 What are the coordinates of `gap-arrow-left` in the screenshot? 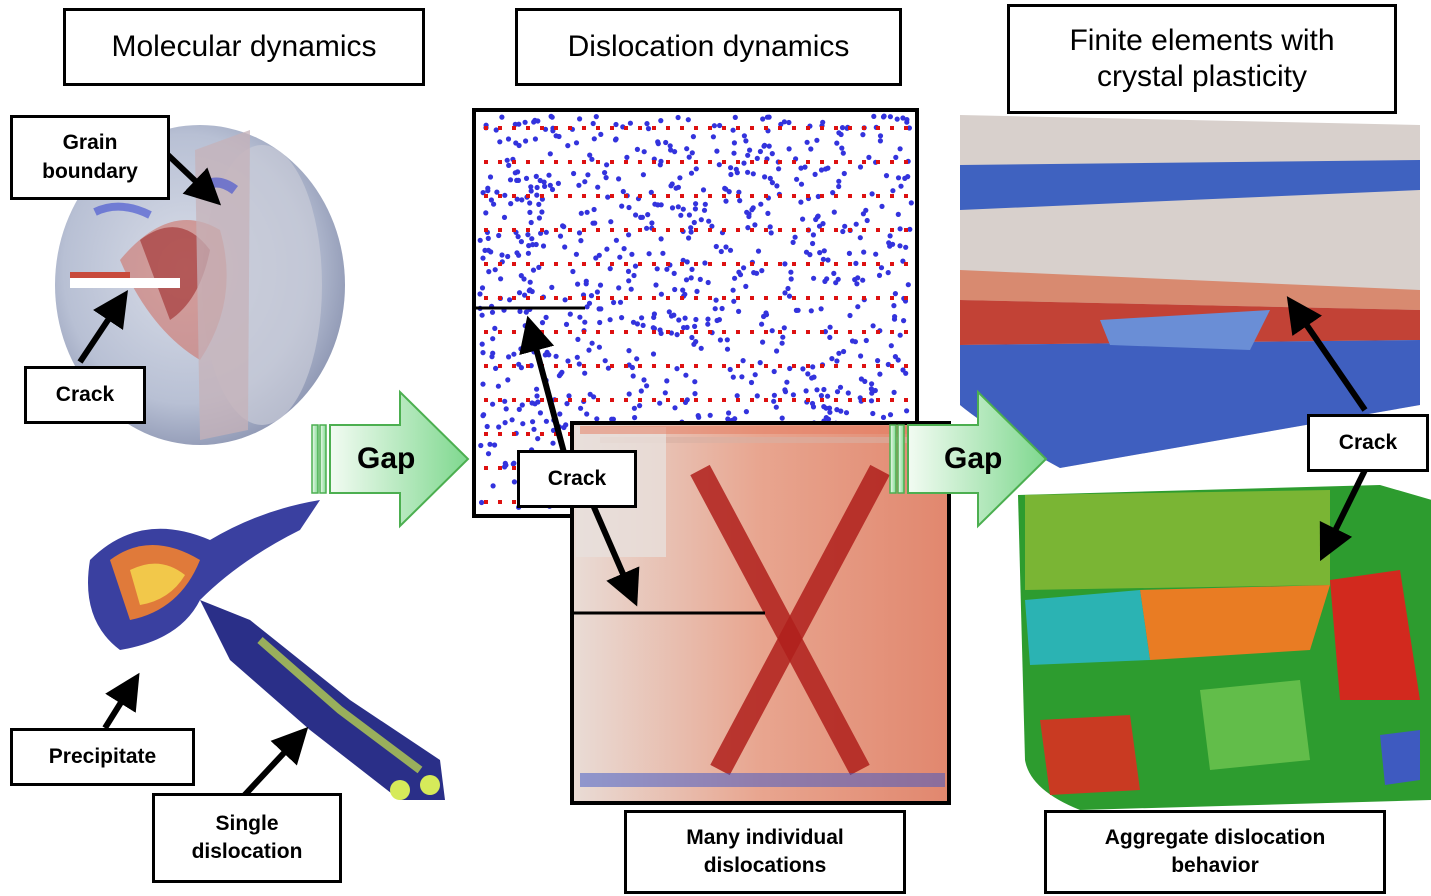 It's located at (390, 459).